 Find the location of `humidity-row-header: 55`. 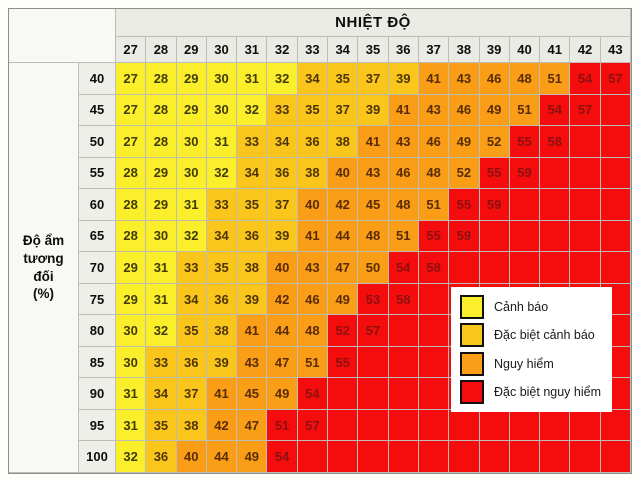

humidity-row-header: 55 is located at coordinates (97, 173).